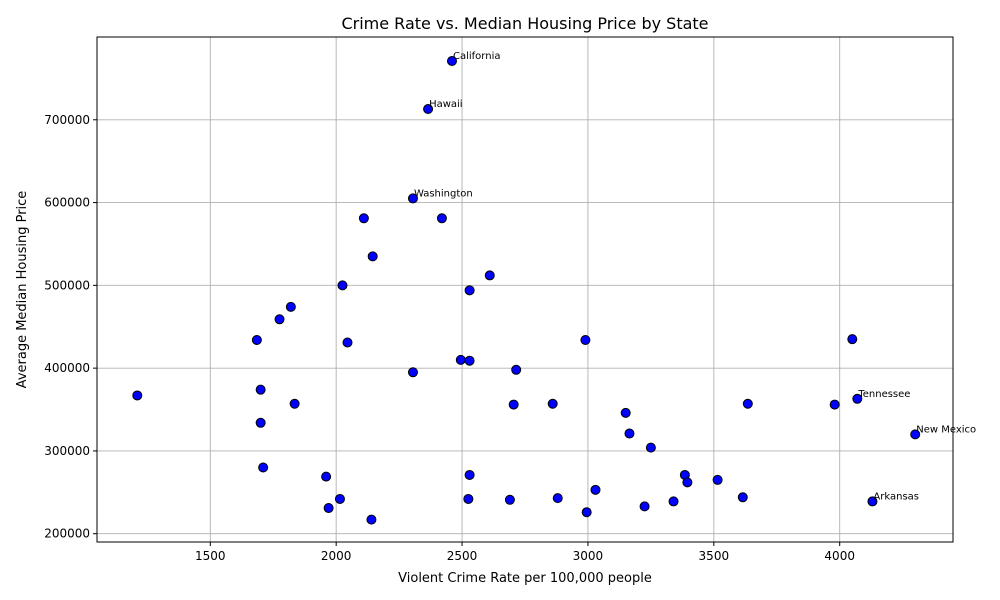 This screenshot has width=1000, height=600. I want to click on x-tick-label: 2500, so click(462, 556).